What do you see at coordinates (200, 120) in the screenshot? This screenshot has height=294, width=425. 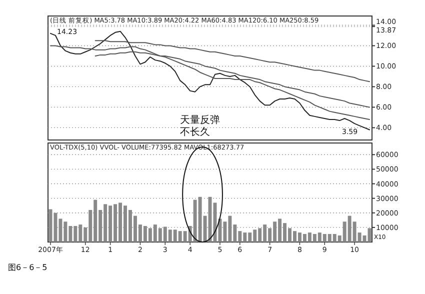 I see `annotation: 天量反弹` at bounding box center [200, 120].